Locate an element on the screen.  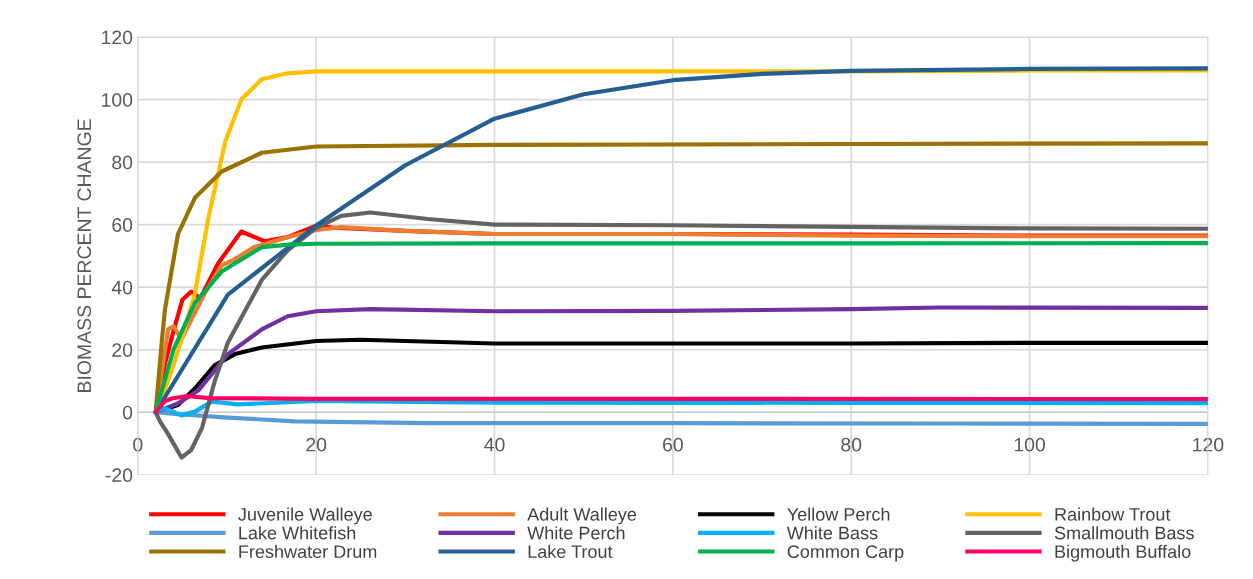
x-tick-label: 100 is located at coordinates (1030, 444).